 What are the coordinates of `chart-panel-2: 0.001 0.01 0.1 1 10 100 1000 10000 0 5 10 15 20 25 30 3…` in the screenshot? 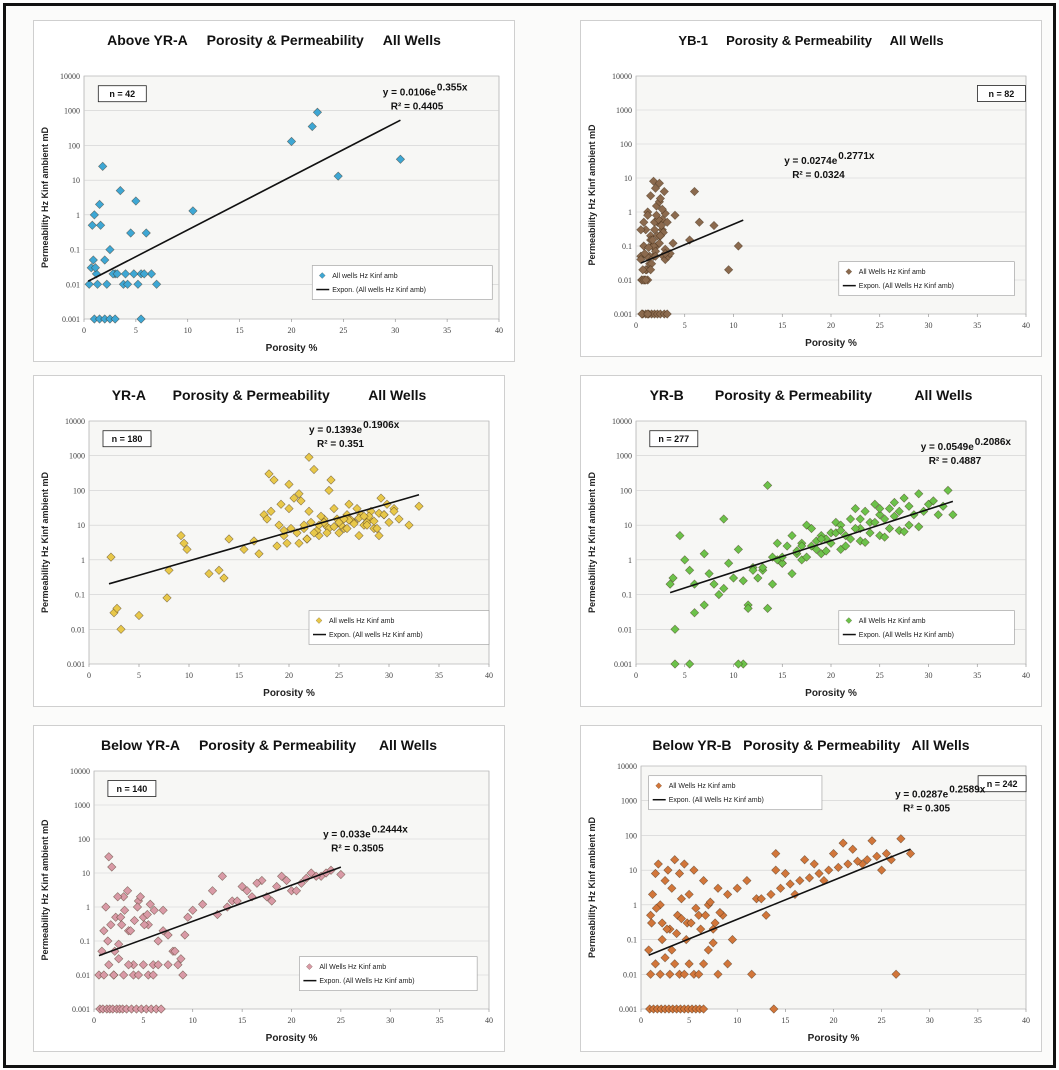 It's located at (811, 188).